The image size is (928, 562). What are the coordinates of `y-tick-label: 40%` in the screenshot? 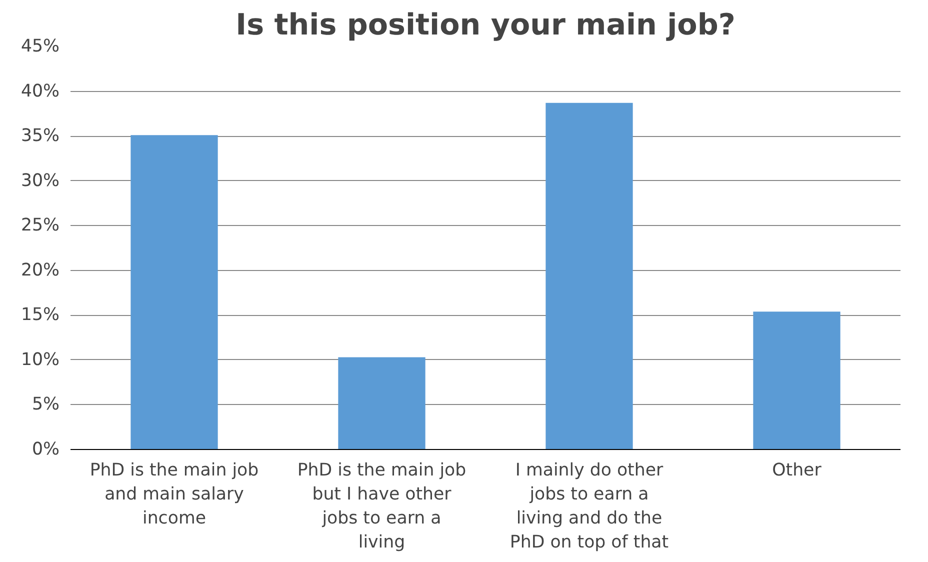 It's located at (40, 91).